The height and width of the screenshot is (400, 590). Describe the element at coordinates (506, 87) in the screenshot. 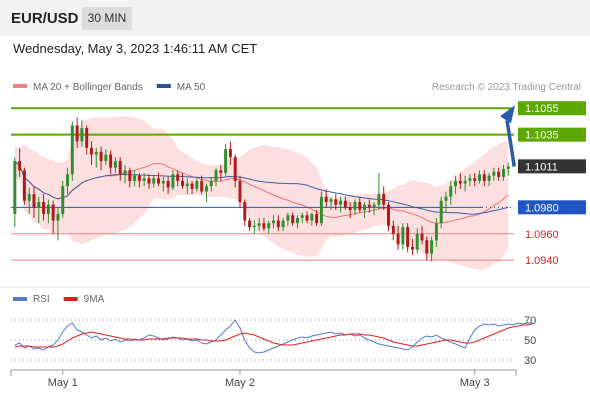

I see `watermark: Research © 2023 Trading Central` at that location.